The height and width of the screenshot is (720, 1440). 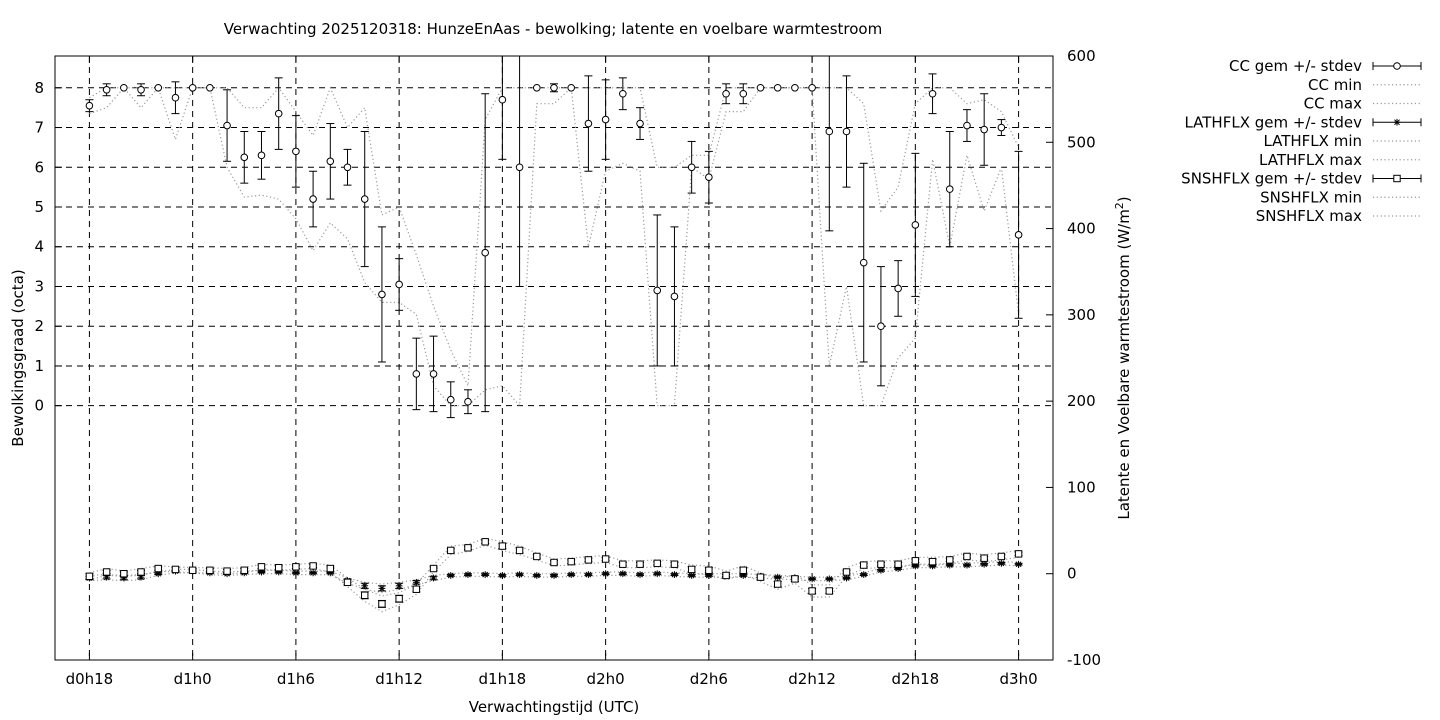 What do you see at coordinates (1295, 66) in the screenshot?
I see `legend-label: CC gem +/- stdev` at bounding box center [1295, 66].